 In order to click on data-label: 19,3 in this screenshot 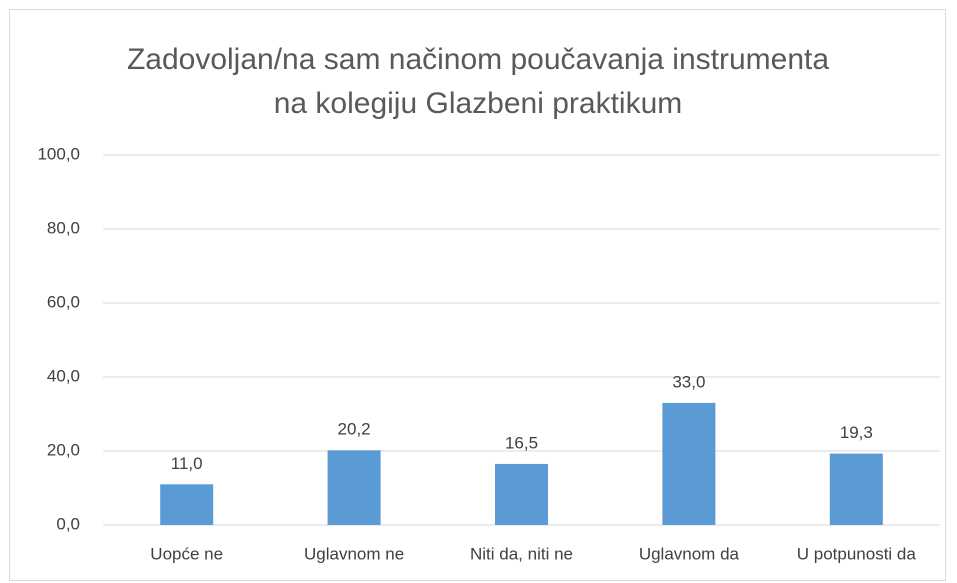, I will do `click(856, 432)`.